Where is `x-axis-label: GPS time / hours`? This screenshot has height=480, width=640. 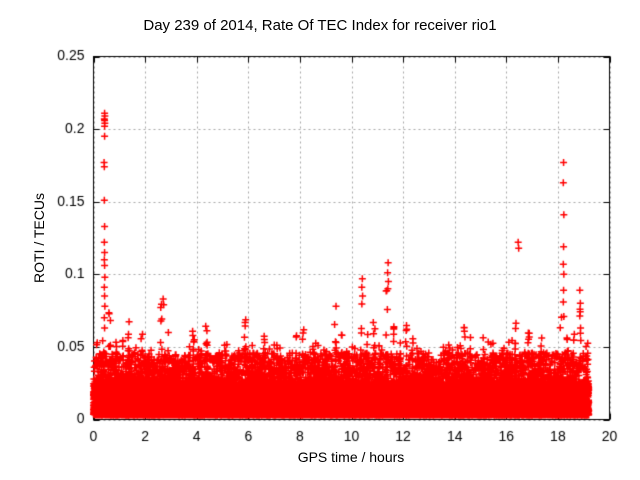 x-axis-label: GPS time / hours is located at coordinates (351, 457).